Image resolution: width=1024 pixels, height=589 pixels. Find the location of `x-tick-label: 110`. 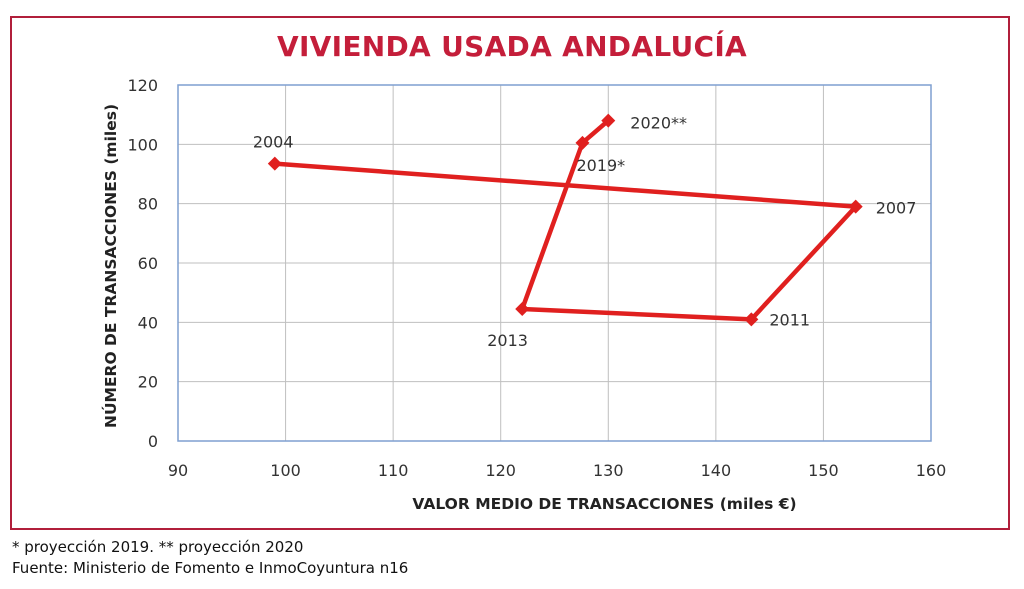

x-tick-label: 110 is located at coordinates (393, 470).